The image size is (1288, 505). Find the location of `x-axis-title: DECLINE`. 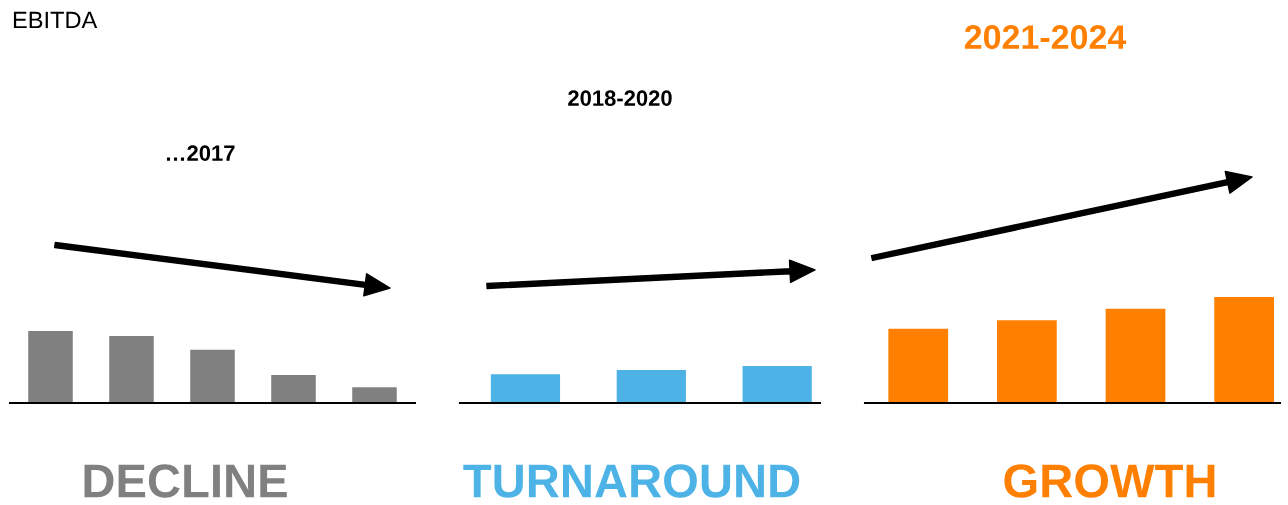

x-axis-title: DECLINE is located at coordinates (185, 481).